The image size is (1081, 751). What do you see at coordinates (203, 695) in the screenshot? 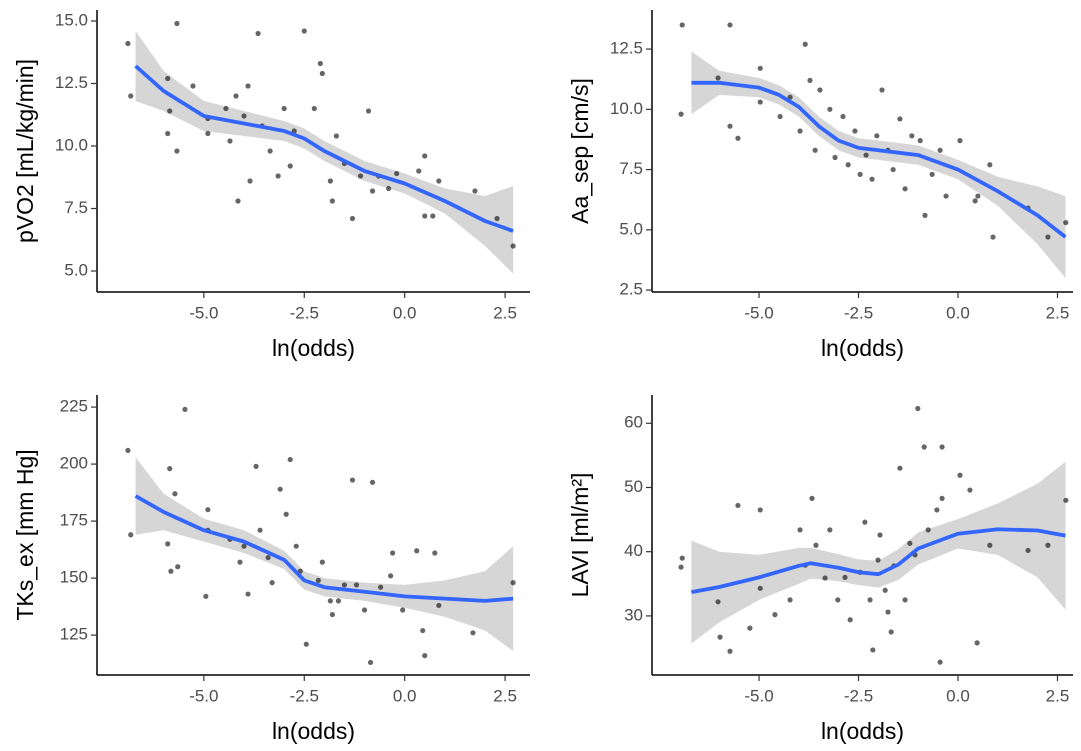
I see `x-tick-label: -5.0` at bounding box center [203, 695].